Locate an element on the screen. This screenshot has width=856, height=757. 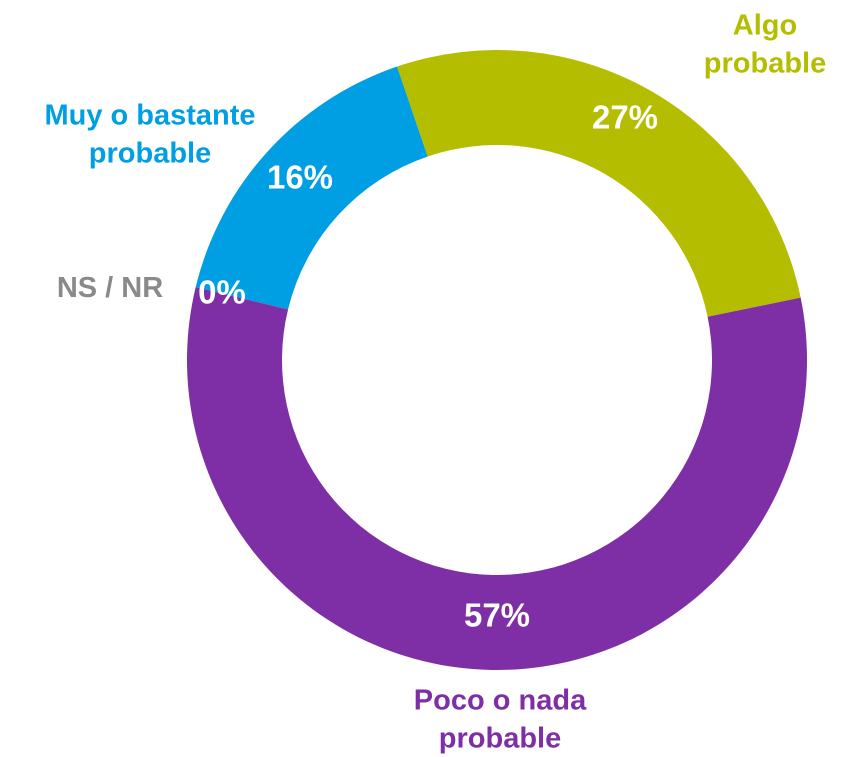
category-label: NS / NR is located at coordinates (110, 288).